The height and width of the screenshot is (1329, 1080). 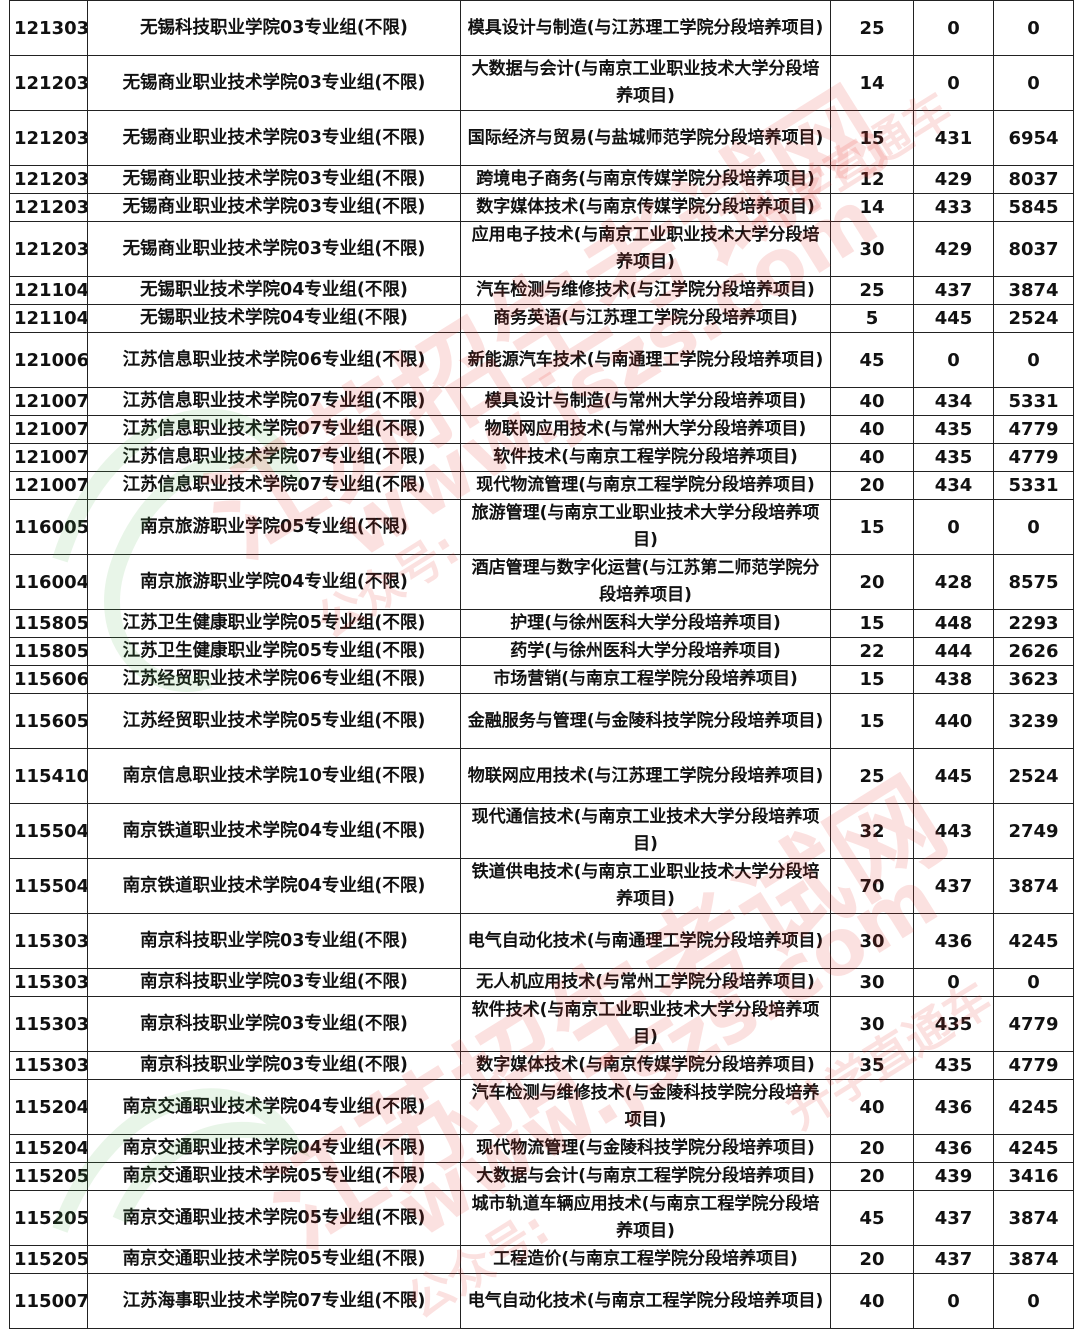 What do you see at coordinates (48, 831) in the screenshot?
I see `cell-code: 115504` at bounding box center [48, 831].